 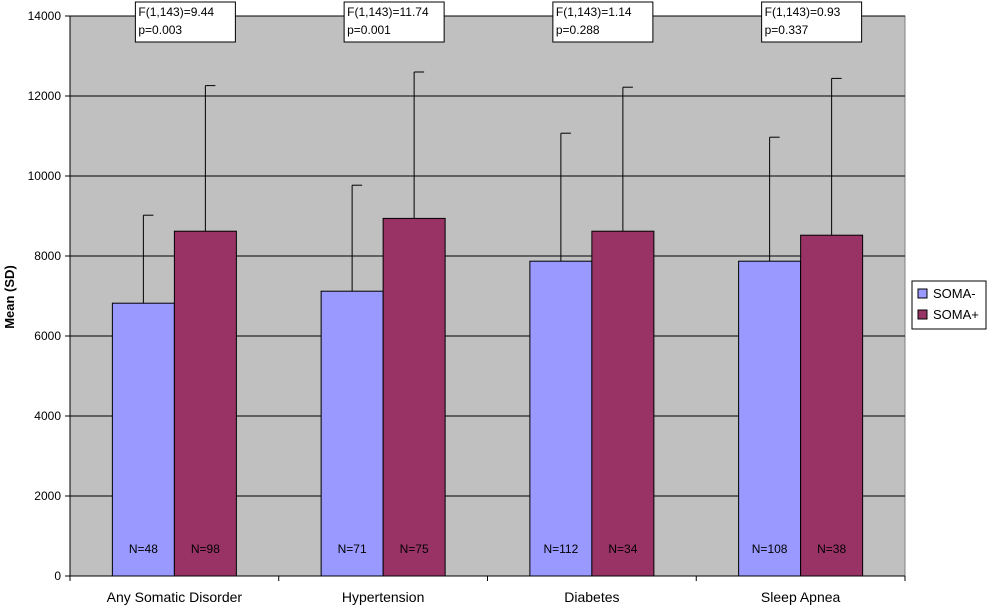 I want to click on stat-f-value: F(1,143)=11.74, so click(x=388, y=12).